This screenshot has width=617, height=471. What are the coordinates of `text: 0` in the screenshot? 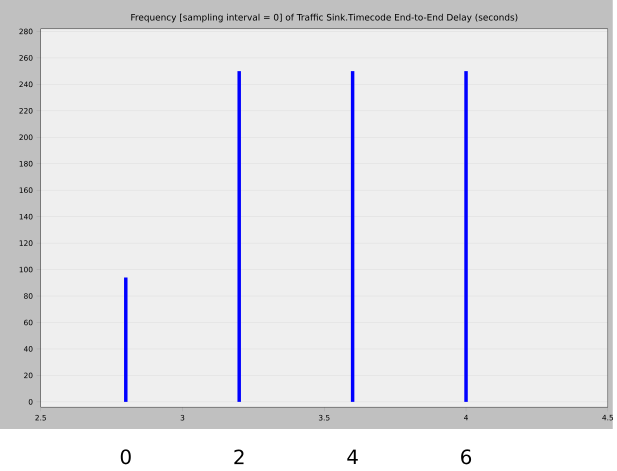 It's located at (125, 456).